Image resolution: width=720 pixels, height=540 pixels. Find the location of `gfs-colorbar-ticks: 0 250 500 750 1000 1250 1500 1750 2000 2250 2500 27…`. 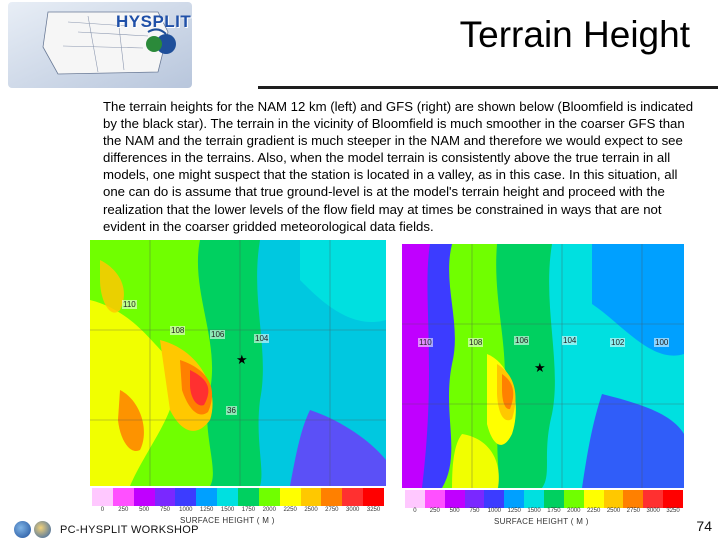

gfs-colorbar-ticks: 0 250 500 750 1000 1250 1500 1750 2000 2250 2500 27… is located at coordinates (544, 512).